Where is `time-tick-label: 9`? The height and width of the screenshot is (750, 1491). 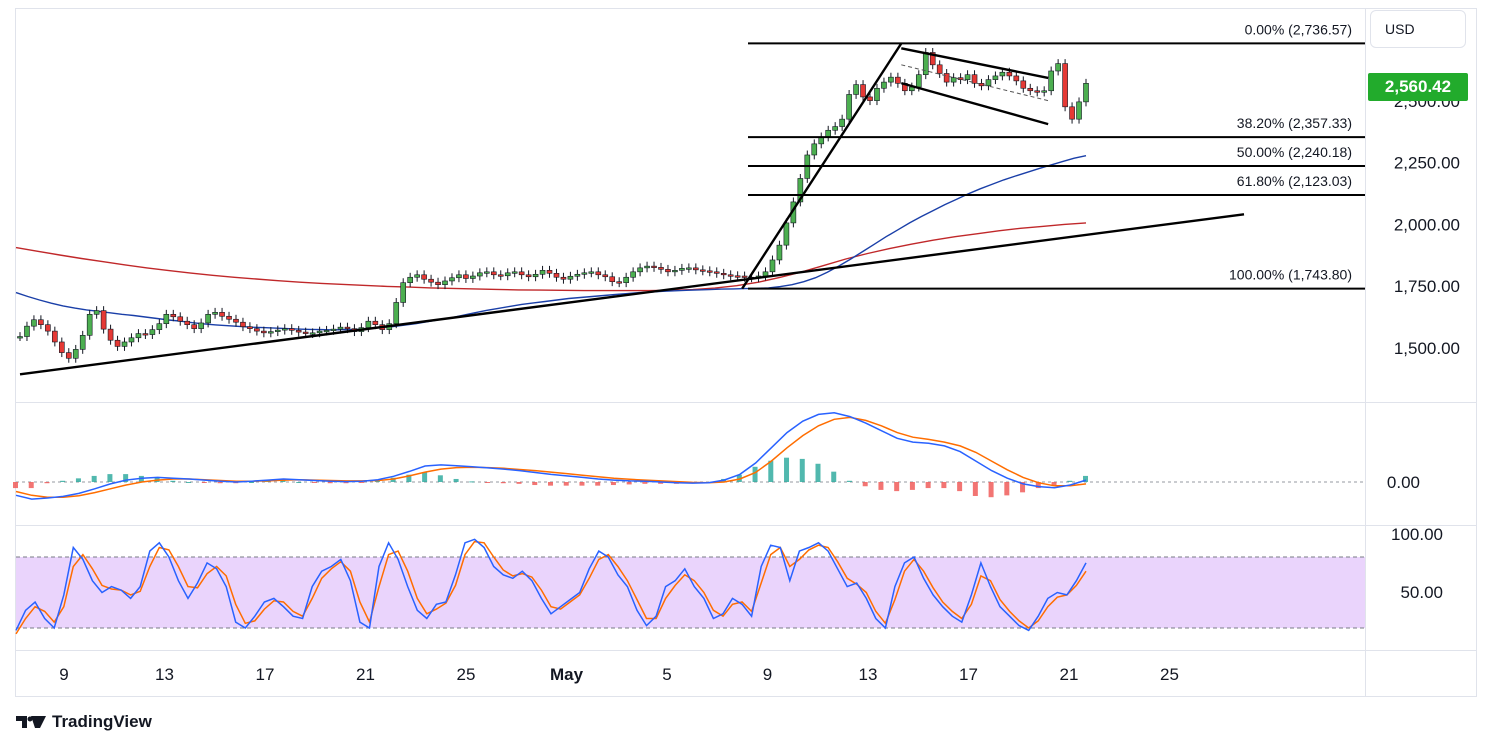
time-tick-label: 9 is located at coordinates (63, 674).